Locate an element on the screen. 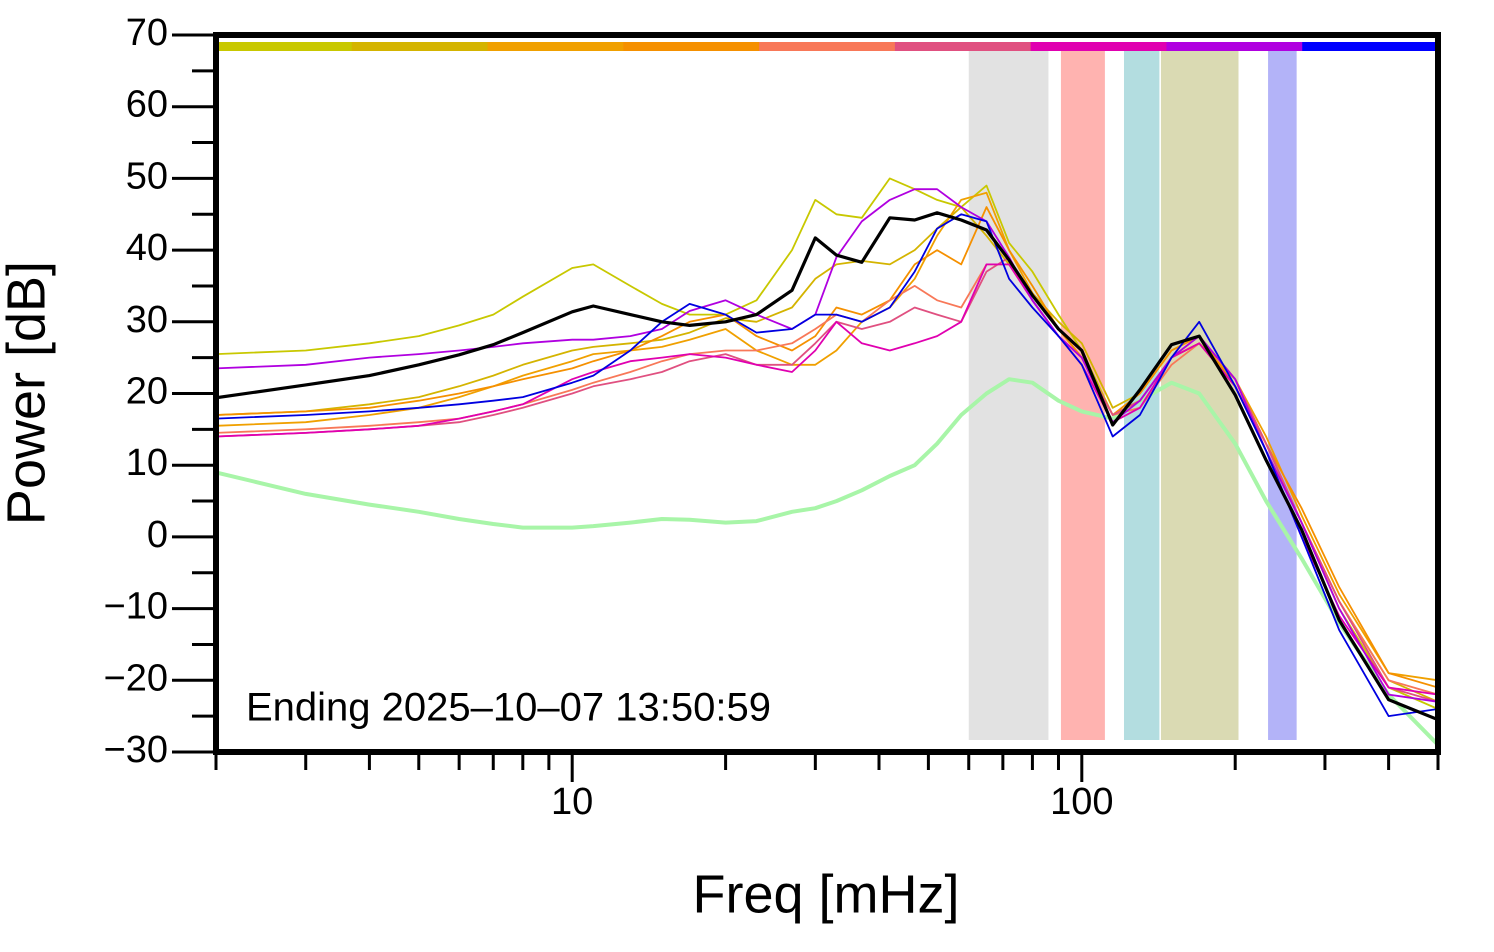  y-tick-label: −10 is located at coordinates (136, 607).